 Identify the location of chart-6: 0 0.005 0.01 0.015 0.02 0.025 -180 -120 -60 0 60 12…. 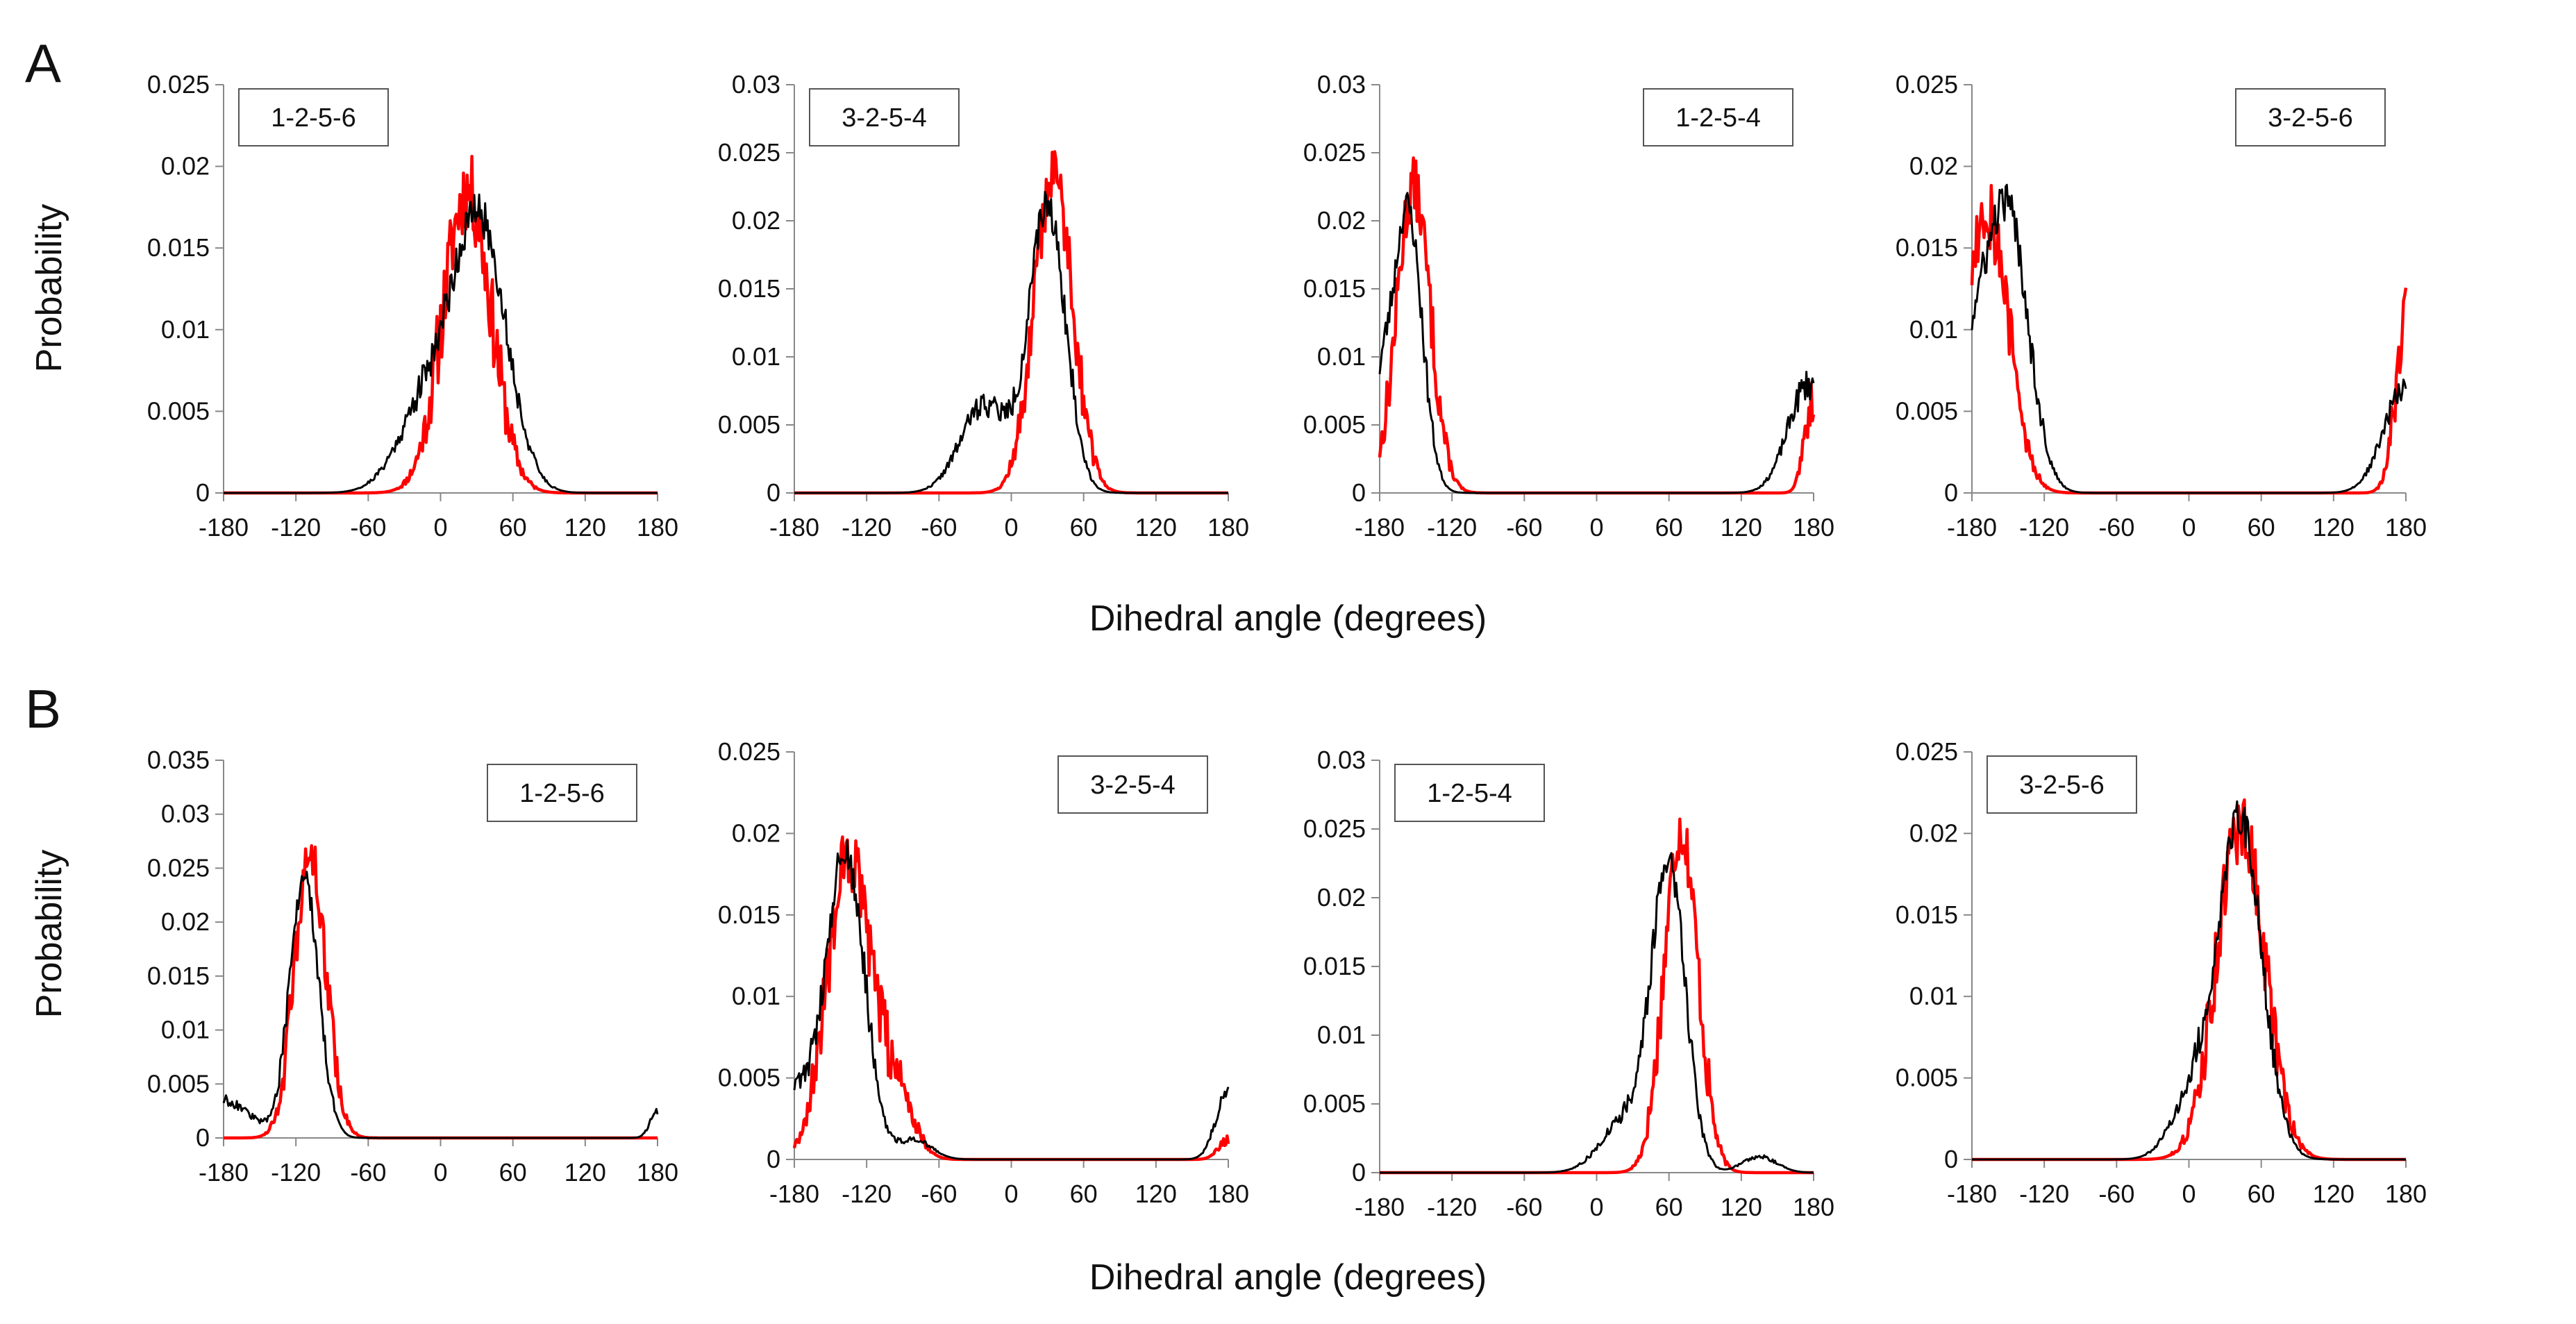
(983, 973).